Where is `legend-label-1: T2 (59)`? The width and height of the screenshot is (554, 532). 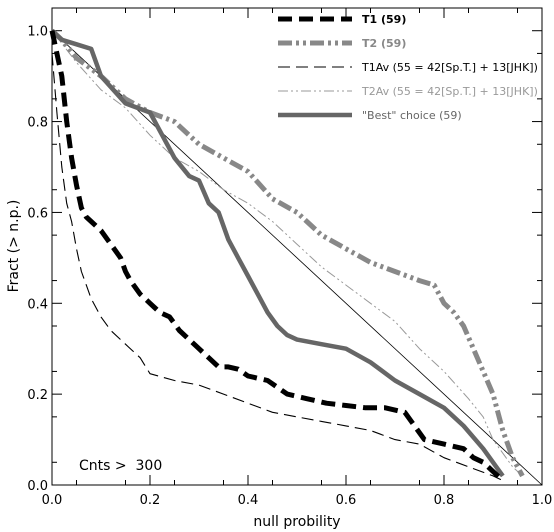
legend-label-1: T2 (59) is located at coordinates (384, 43).